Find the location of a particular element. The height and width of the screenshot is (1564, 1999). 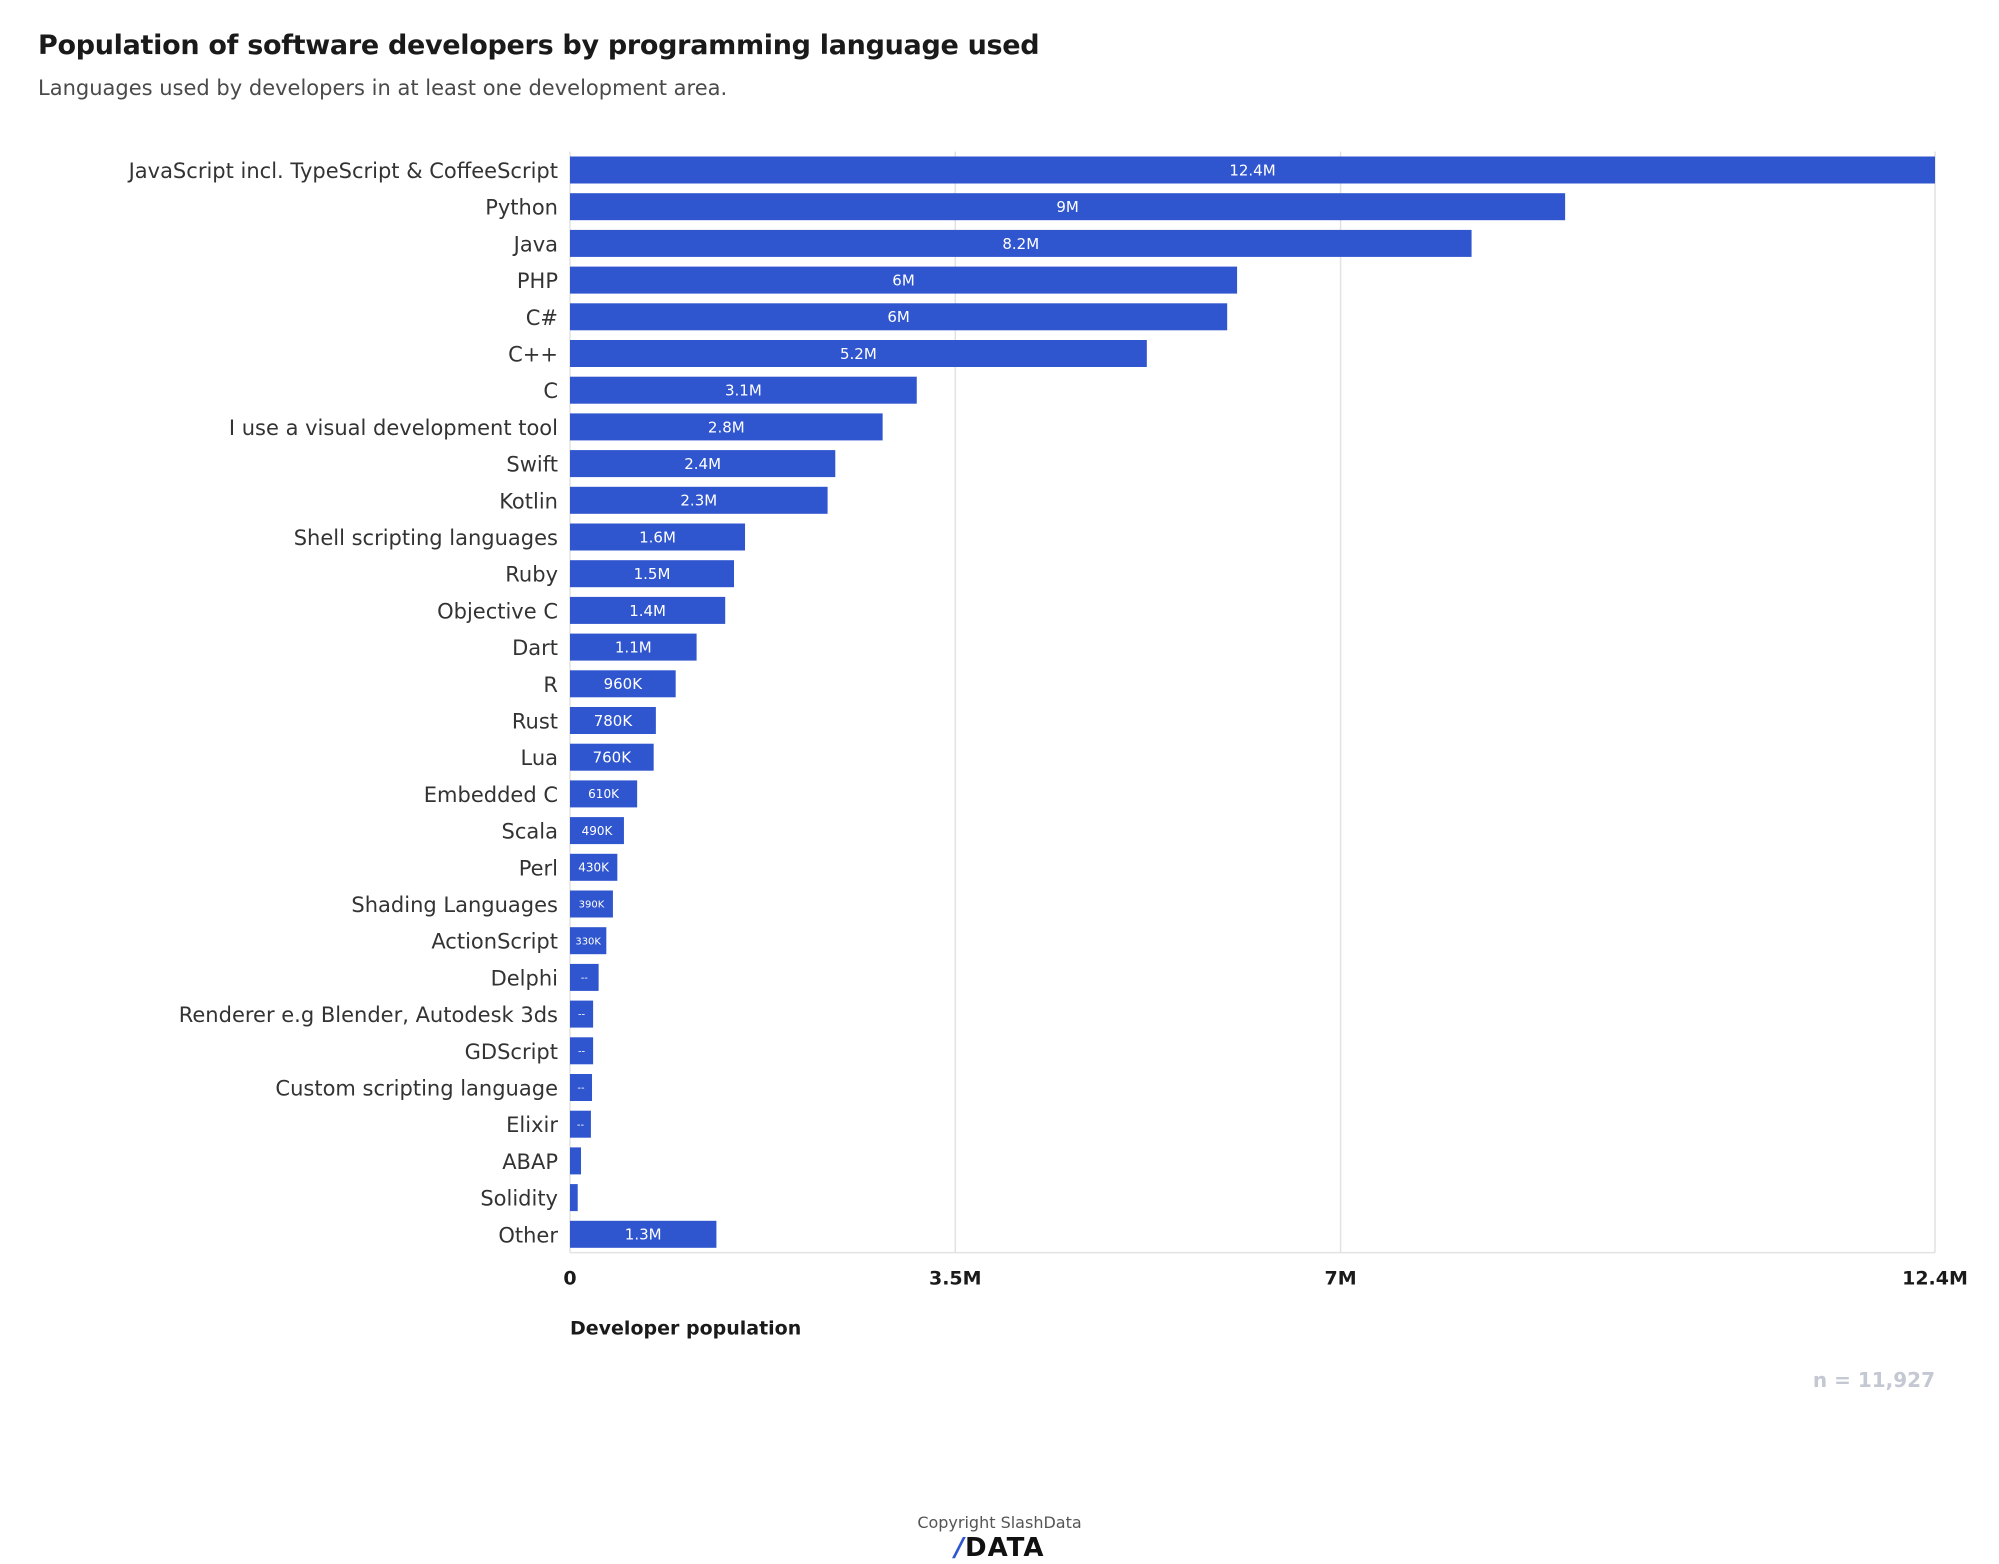

x-tick-label: 7M is located at coordinates (1340, 1279).